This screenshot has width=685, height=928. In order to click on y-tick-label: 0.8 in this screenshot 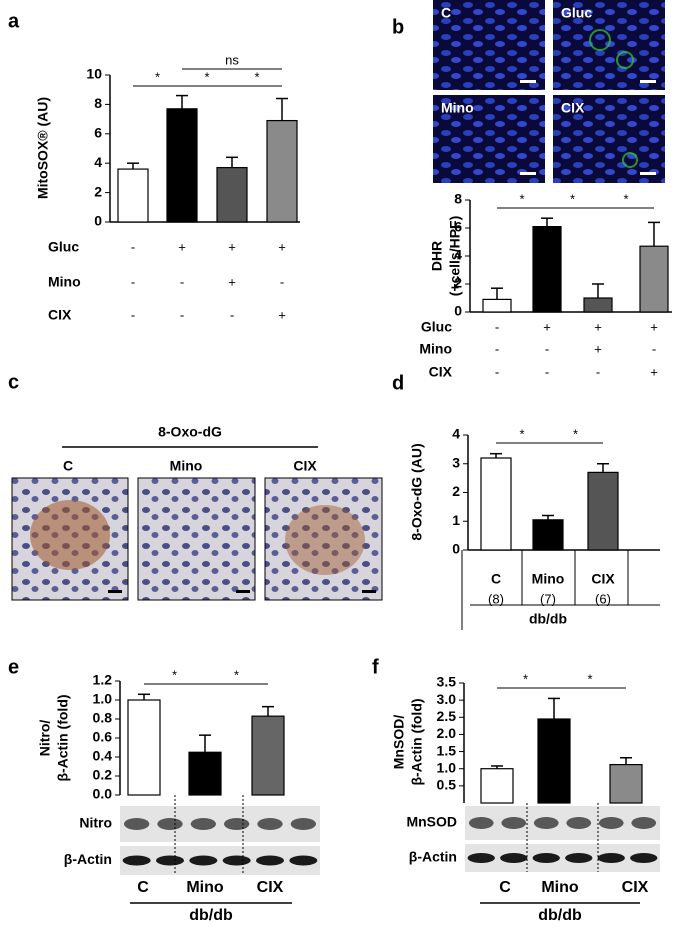, I will do `click(103, 718)`.